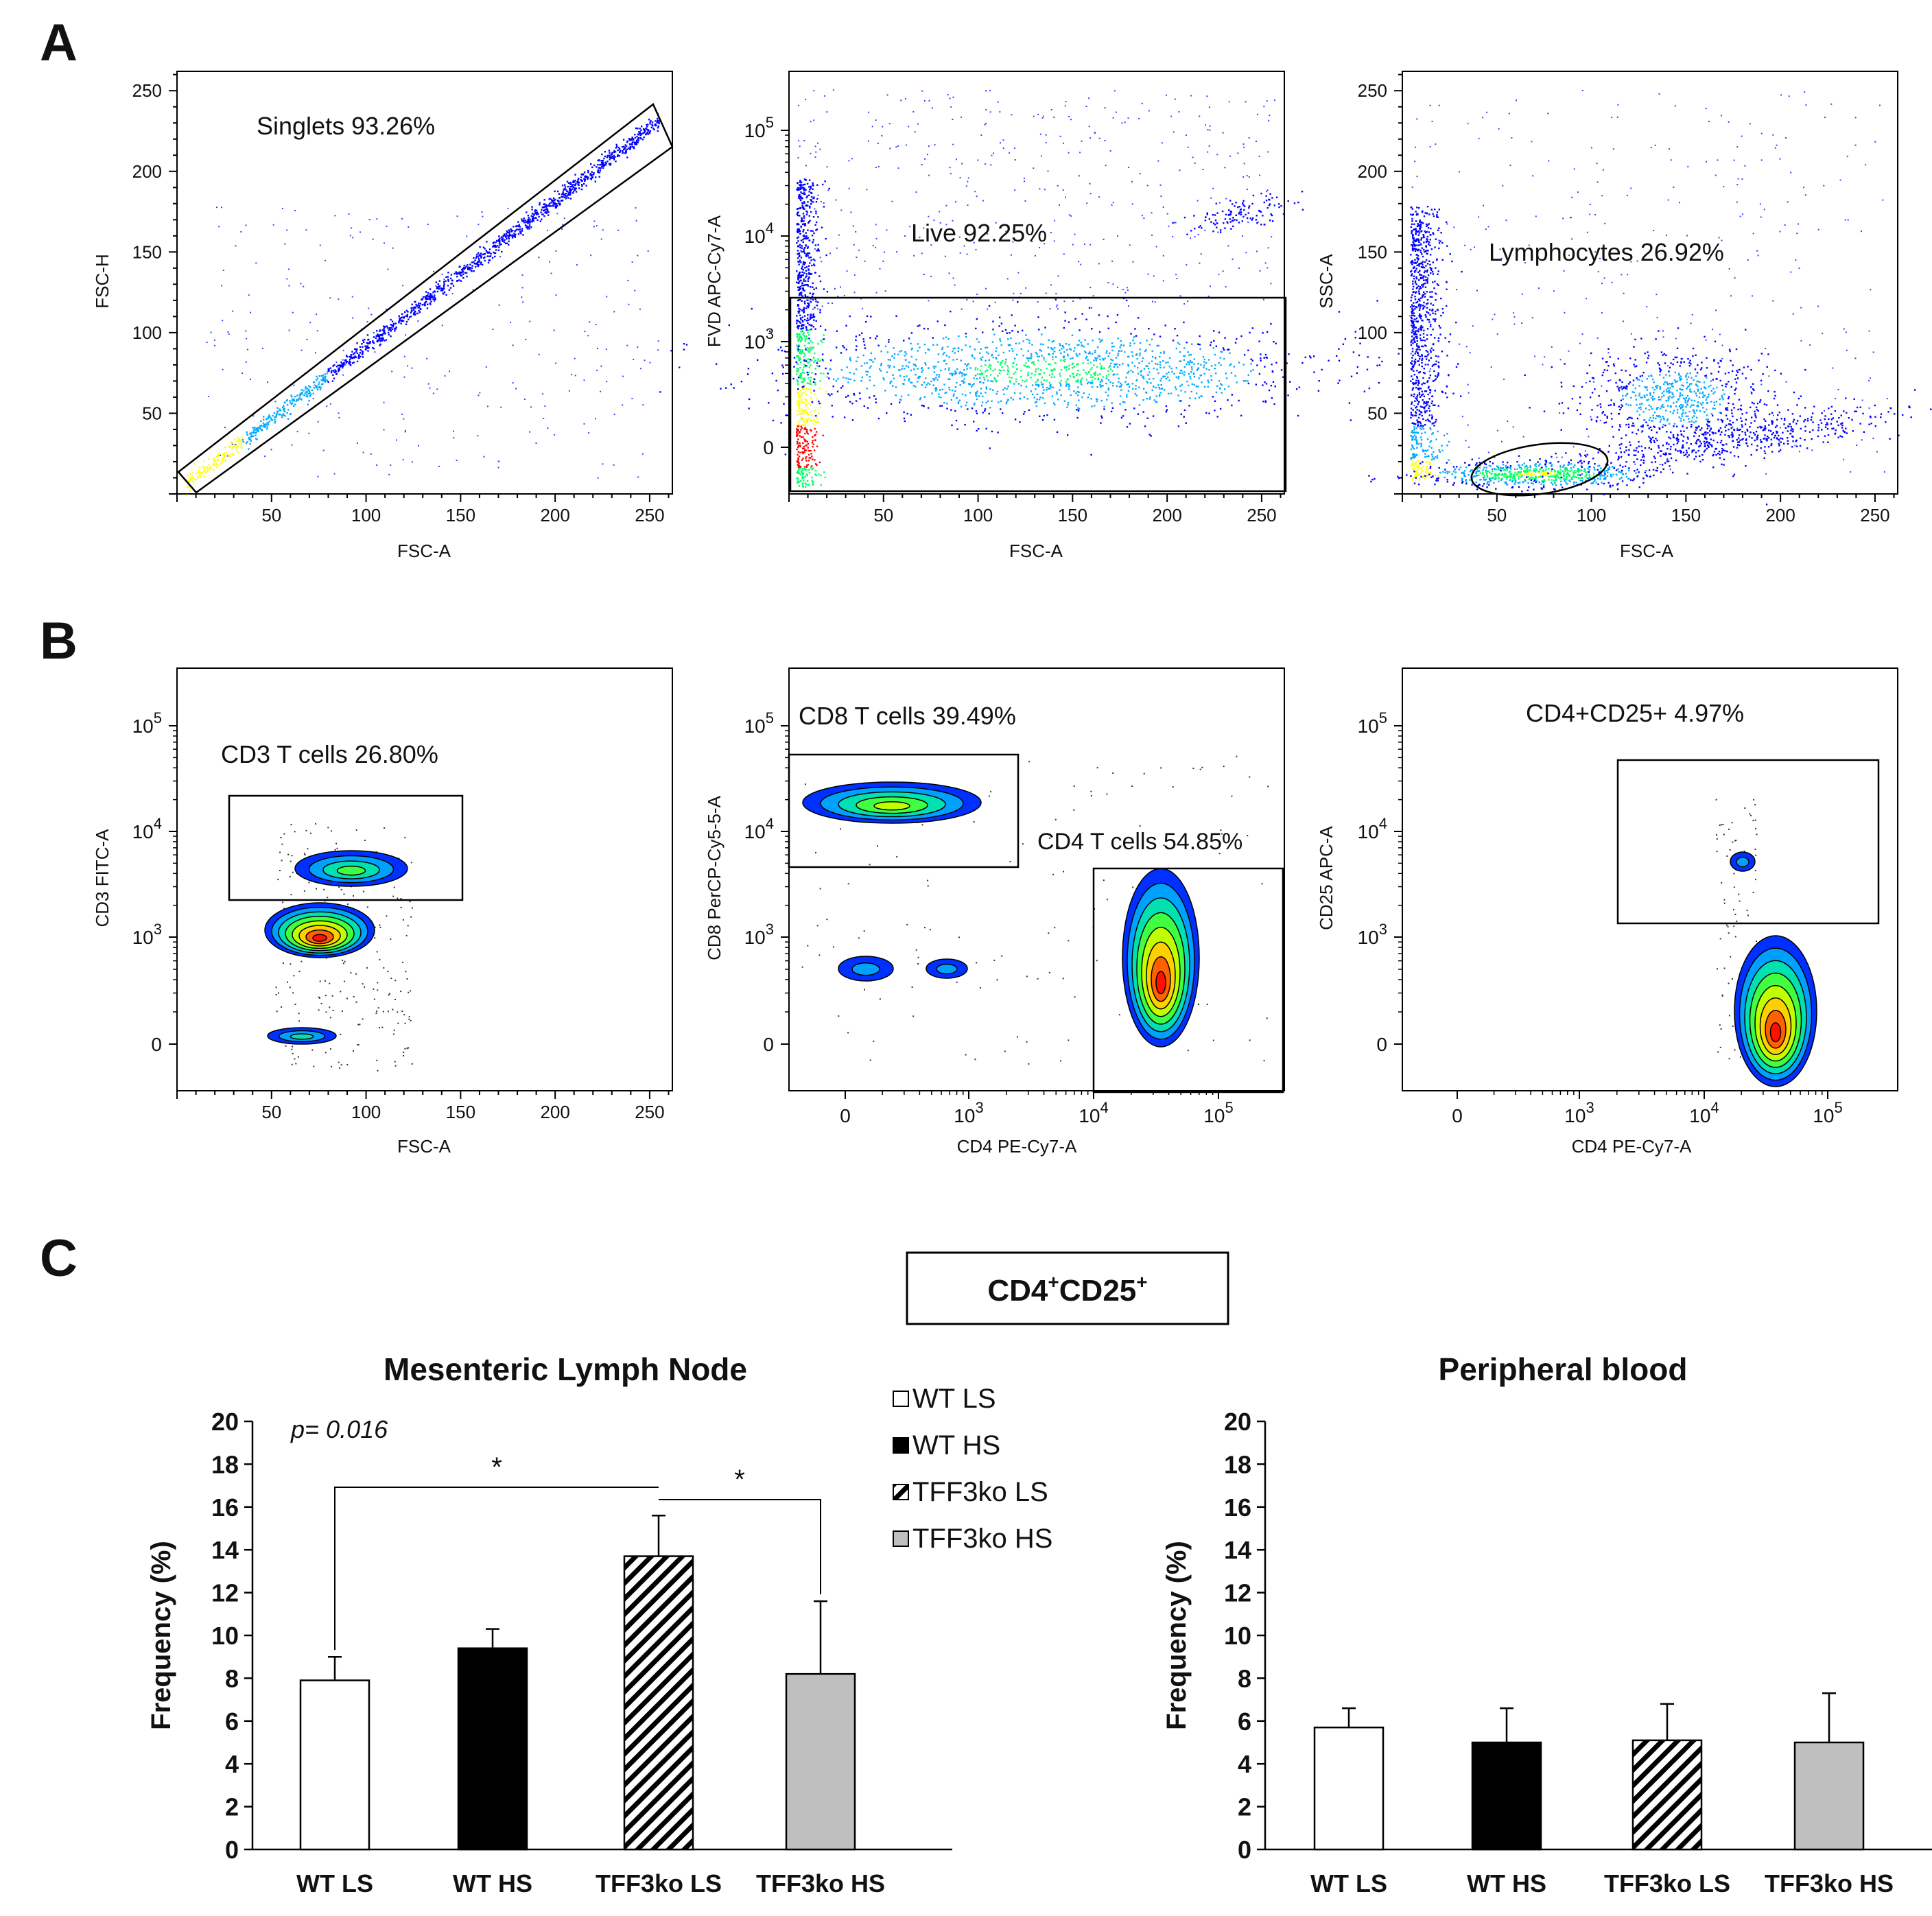  I want to click on events-a1, so click(423, 304).